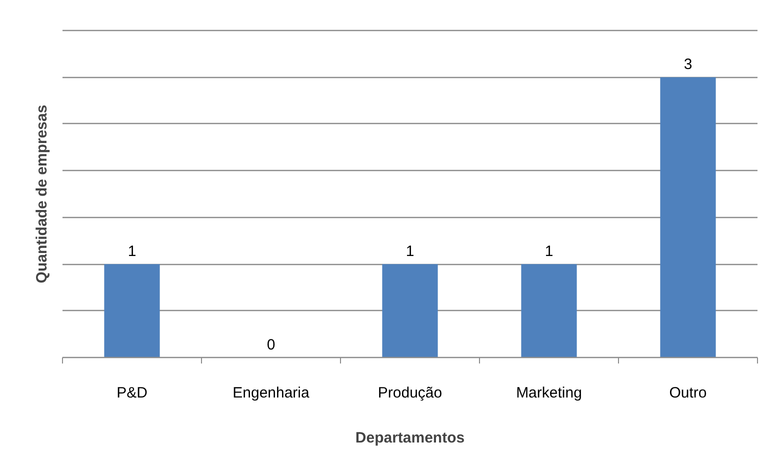 This screenshot has height=468, width=772. Describe the element at coordinates (410, 438) in the screenshot. I see `x-axis-title: Departamentos` at that location.